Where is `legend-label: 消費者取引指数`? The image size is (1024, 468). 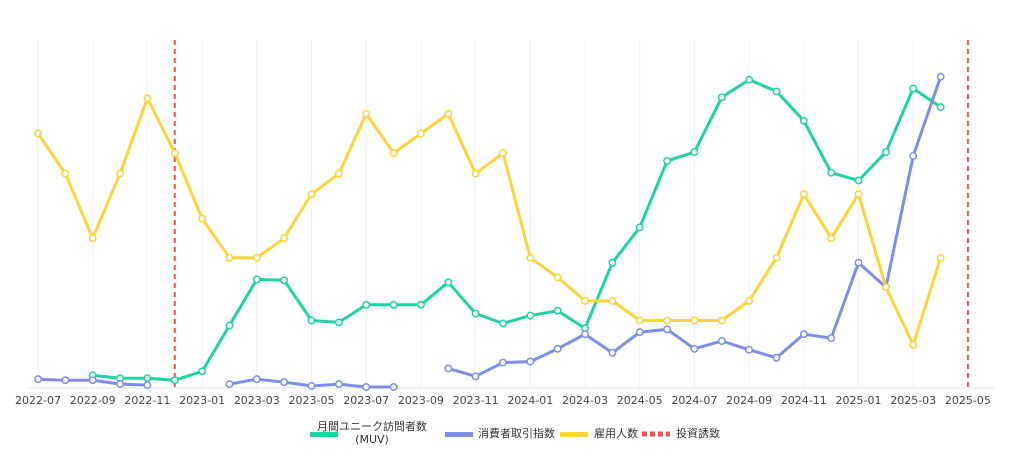 legend-label: 消費者取引指数 is located at coordinates (516, 433).